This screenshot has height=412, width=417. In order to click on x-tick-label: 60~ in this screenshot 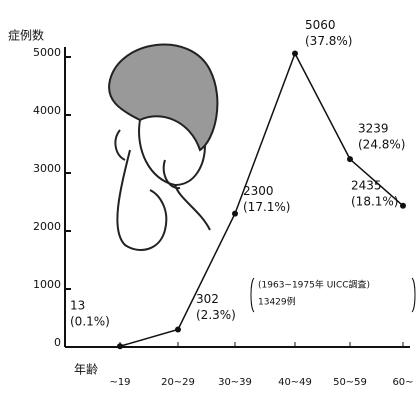, I will do `click(402, 382)`.